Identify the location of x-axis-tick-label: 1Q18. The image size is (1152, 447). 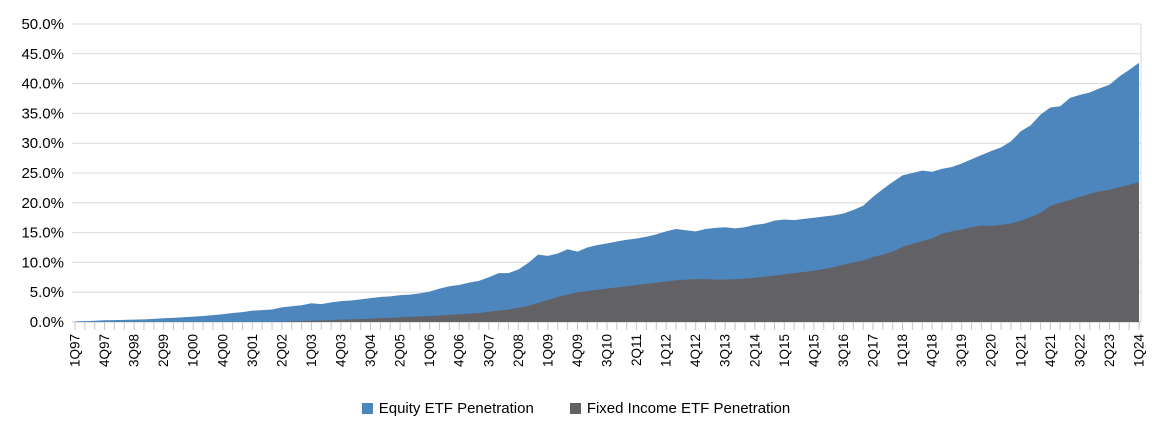
(902, 350).